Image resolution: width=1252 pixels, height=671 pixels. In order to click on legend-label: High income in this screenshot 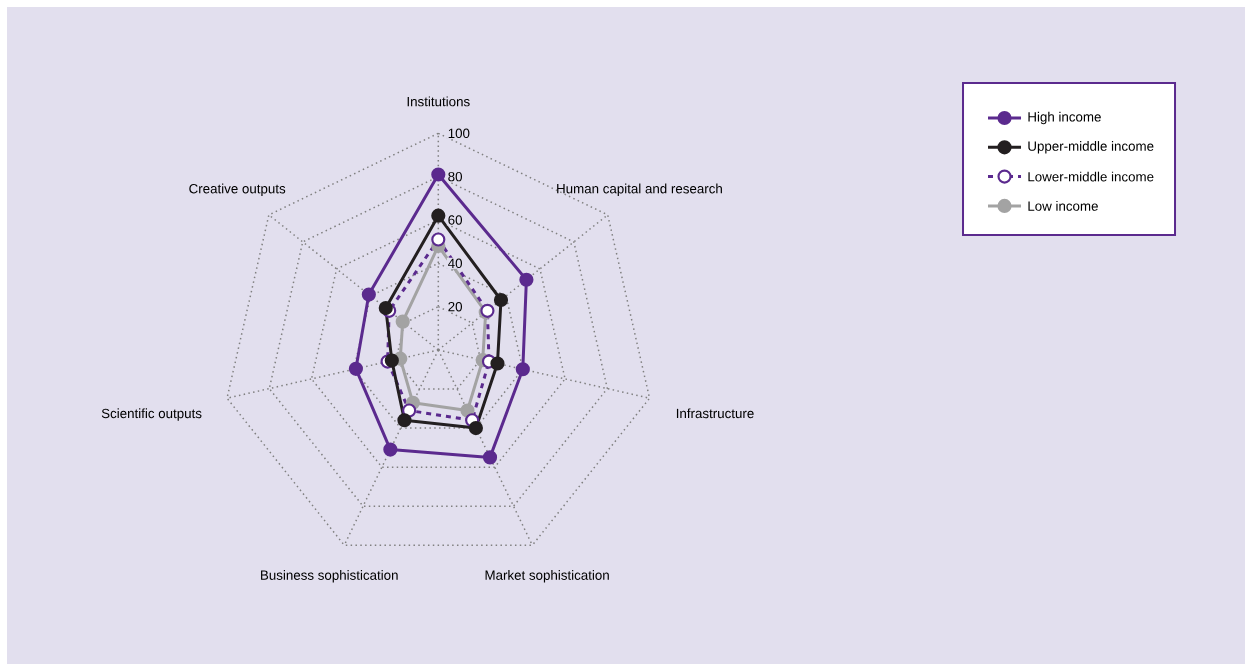, I will do `click(1064, 118)`.